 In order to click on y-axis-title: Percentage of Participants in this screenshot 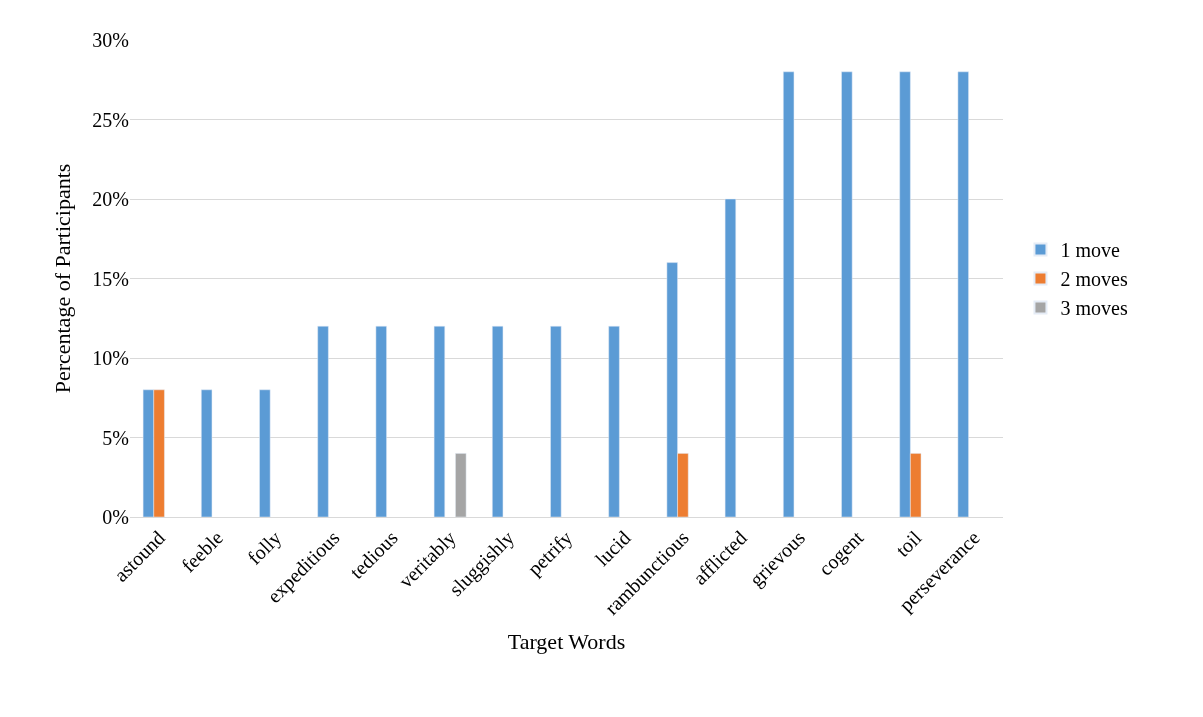, I will do `click(63, 278)`.